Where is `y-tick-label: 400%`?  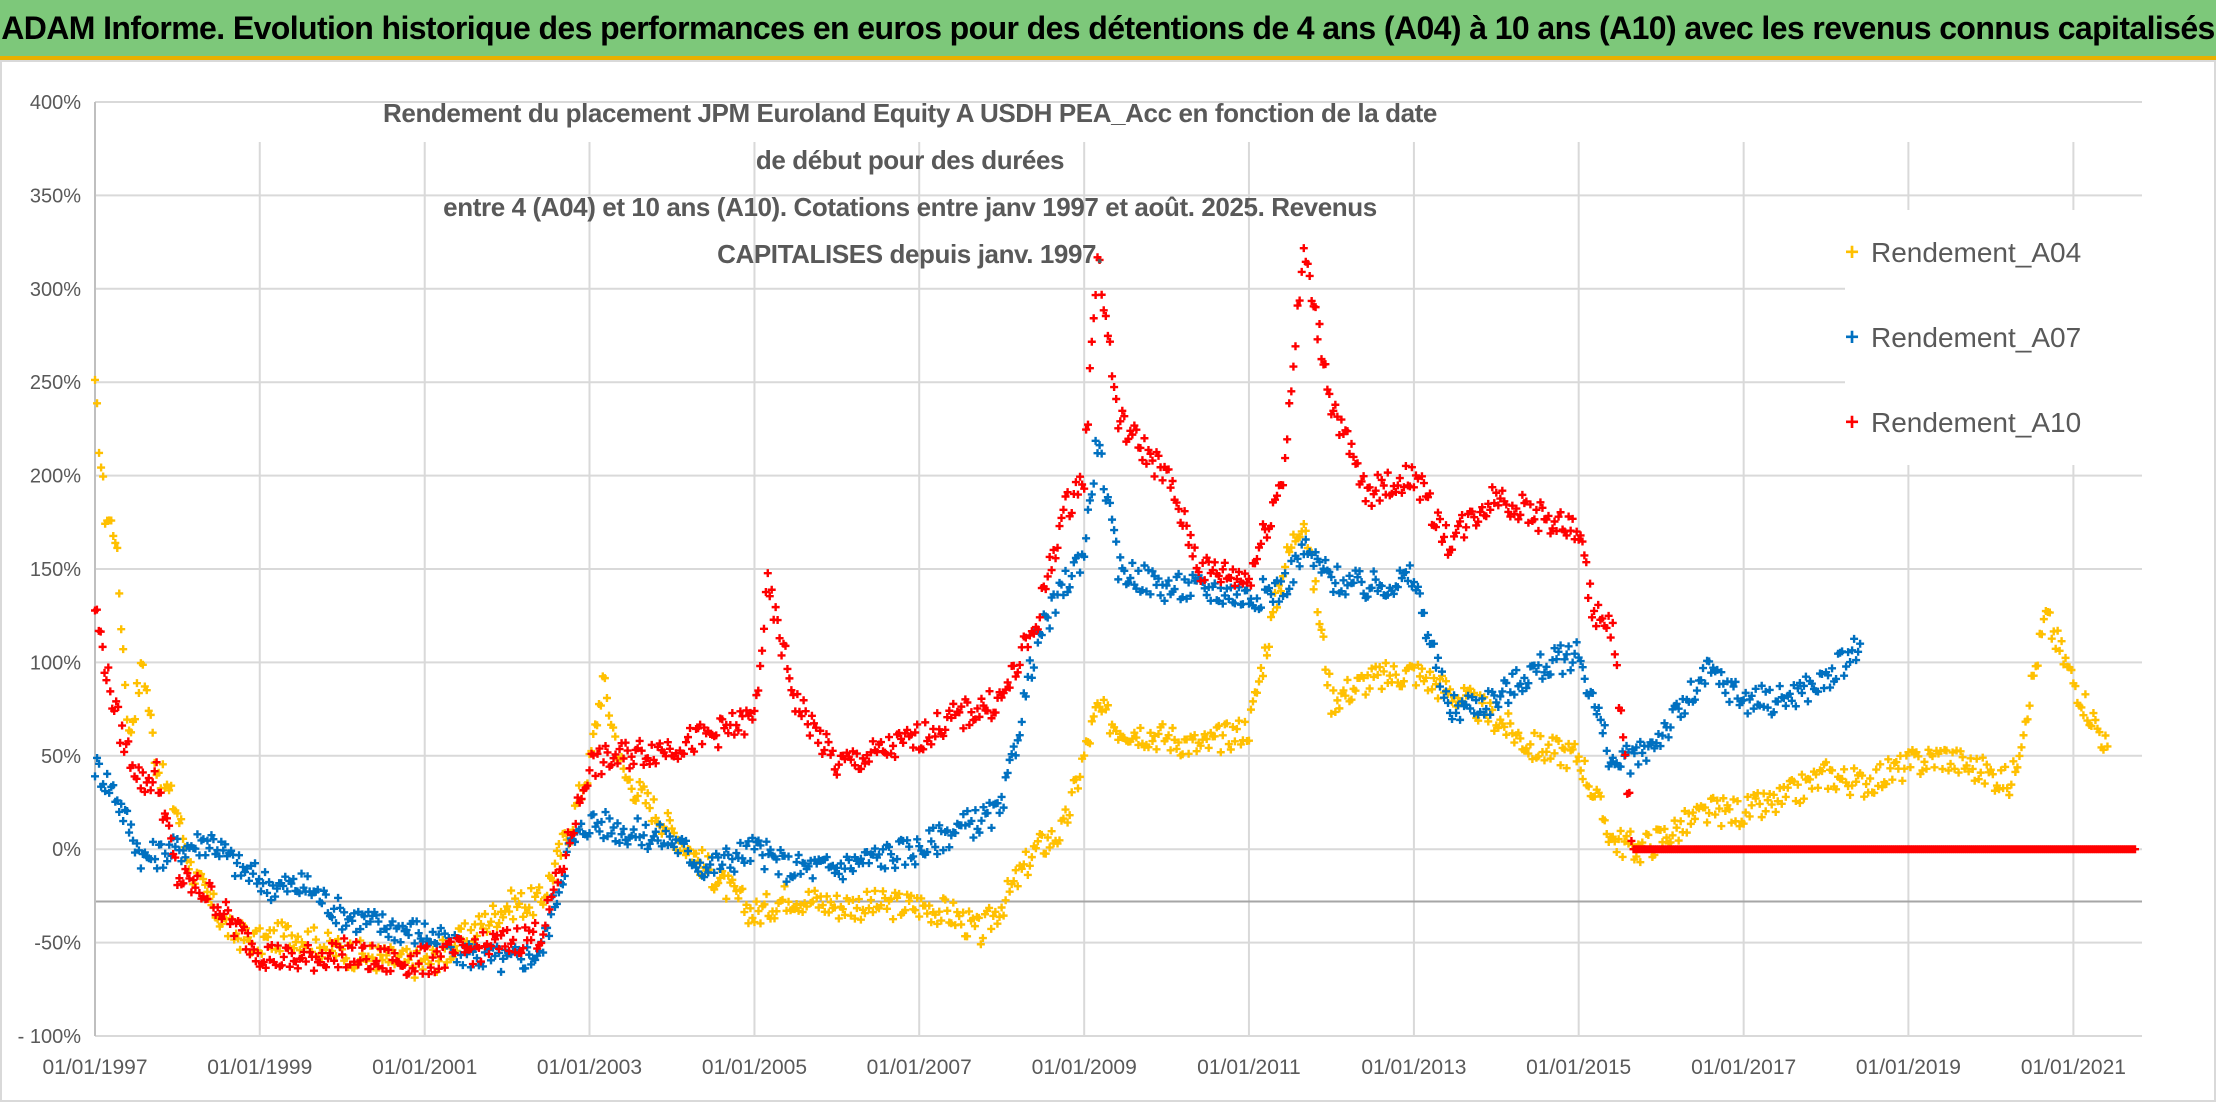
y-tick-label: 400% is located at coordinates (55, 103).